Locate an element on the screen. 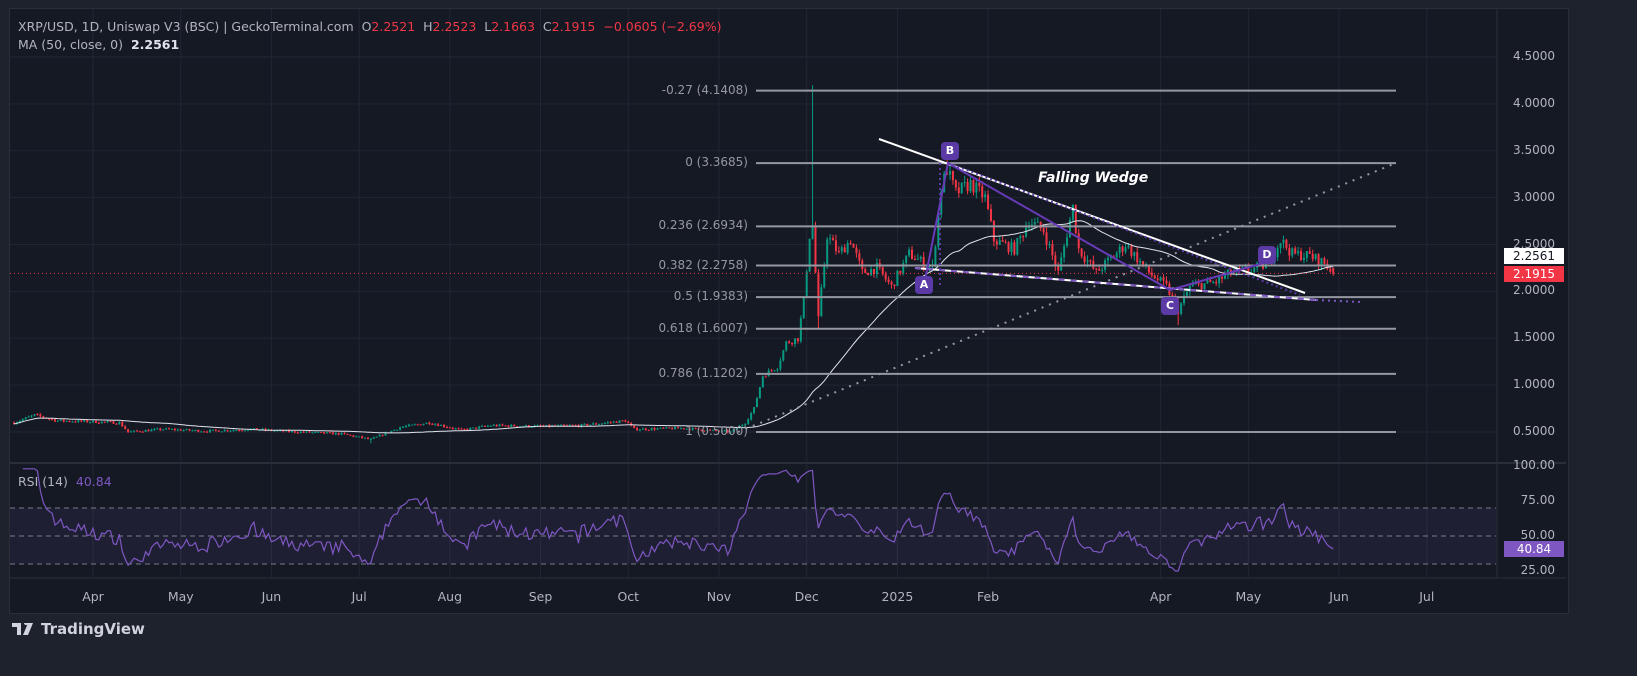 Image resolution: width=1637 pixels, height=676 pixels. pattern-point-d: D is located at coordinates (1267, 255).